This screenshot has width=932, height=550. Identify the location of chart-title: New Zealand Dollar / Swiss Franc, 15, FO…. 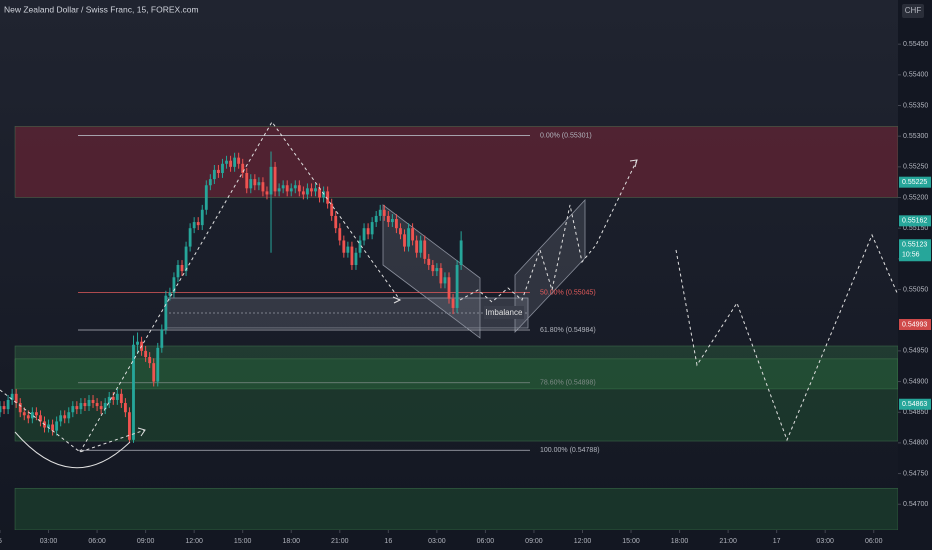
(101, 9).